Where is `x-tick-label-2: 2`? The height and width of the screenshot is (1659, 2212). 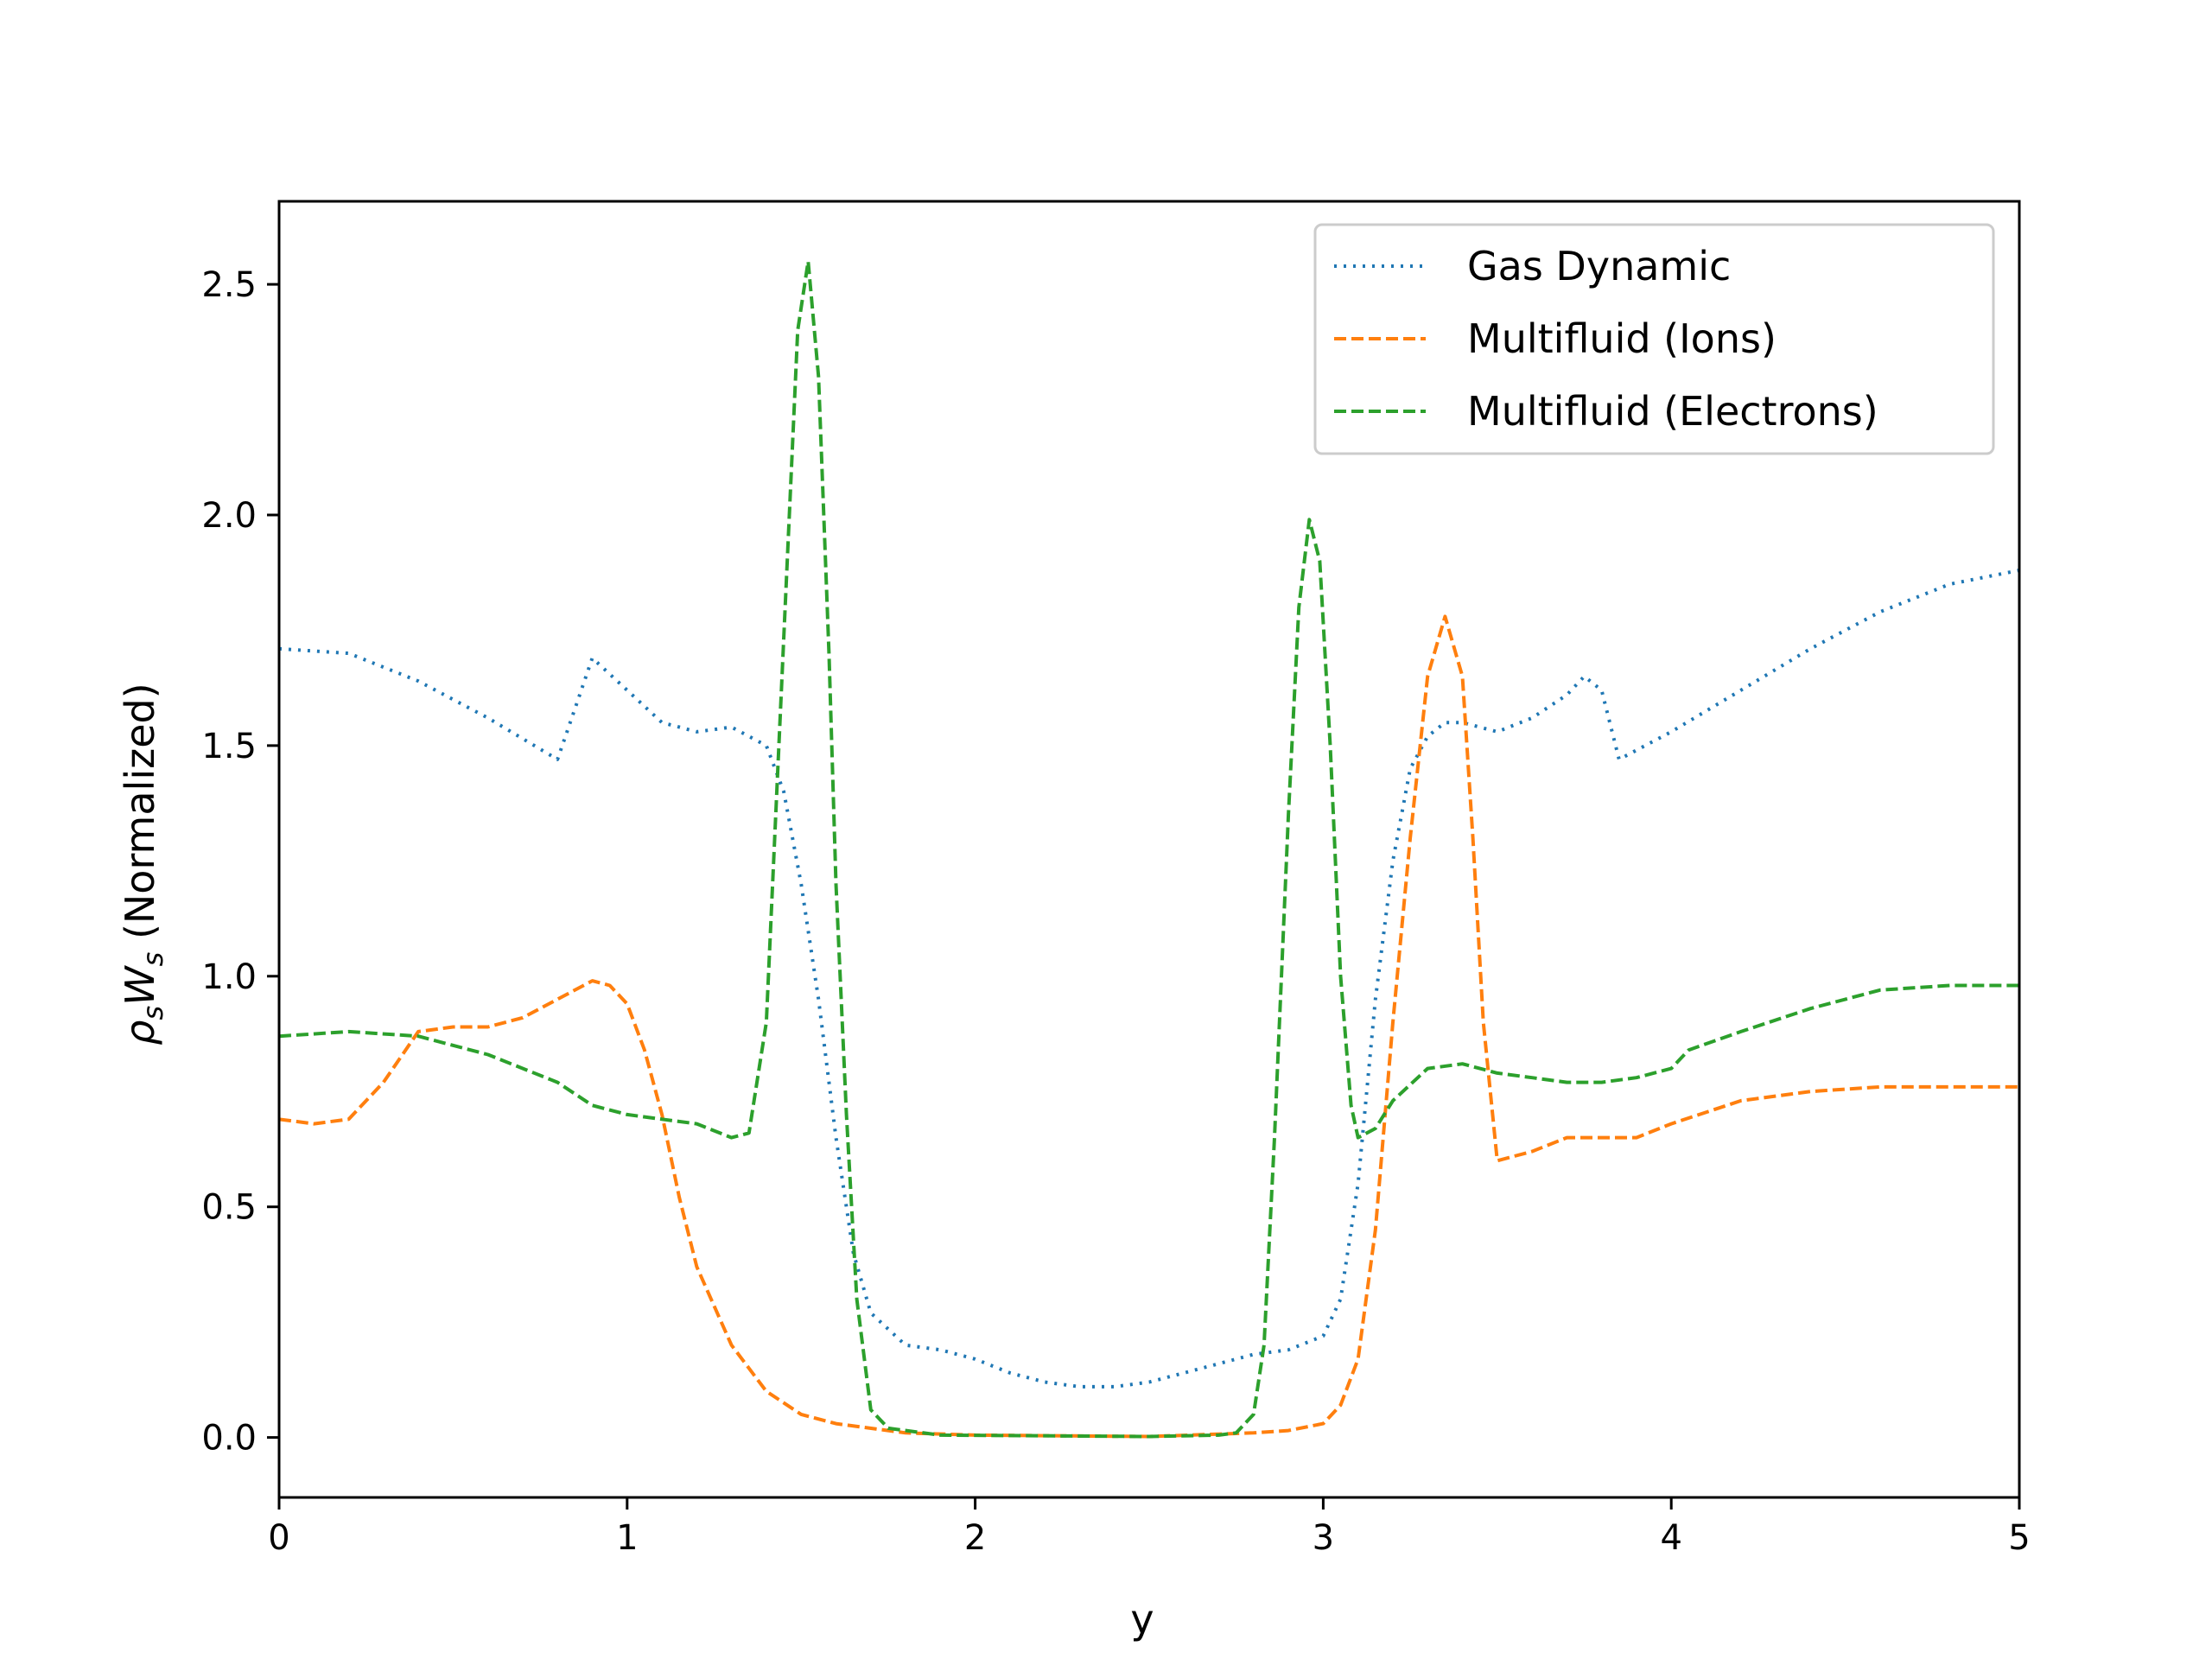
x-tick-label-2: 2 is located at coordinates (975, 1538).